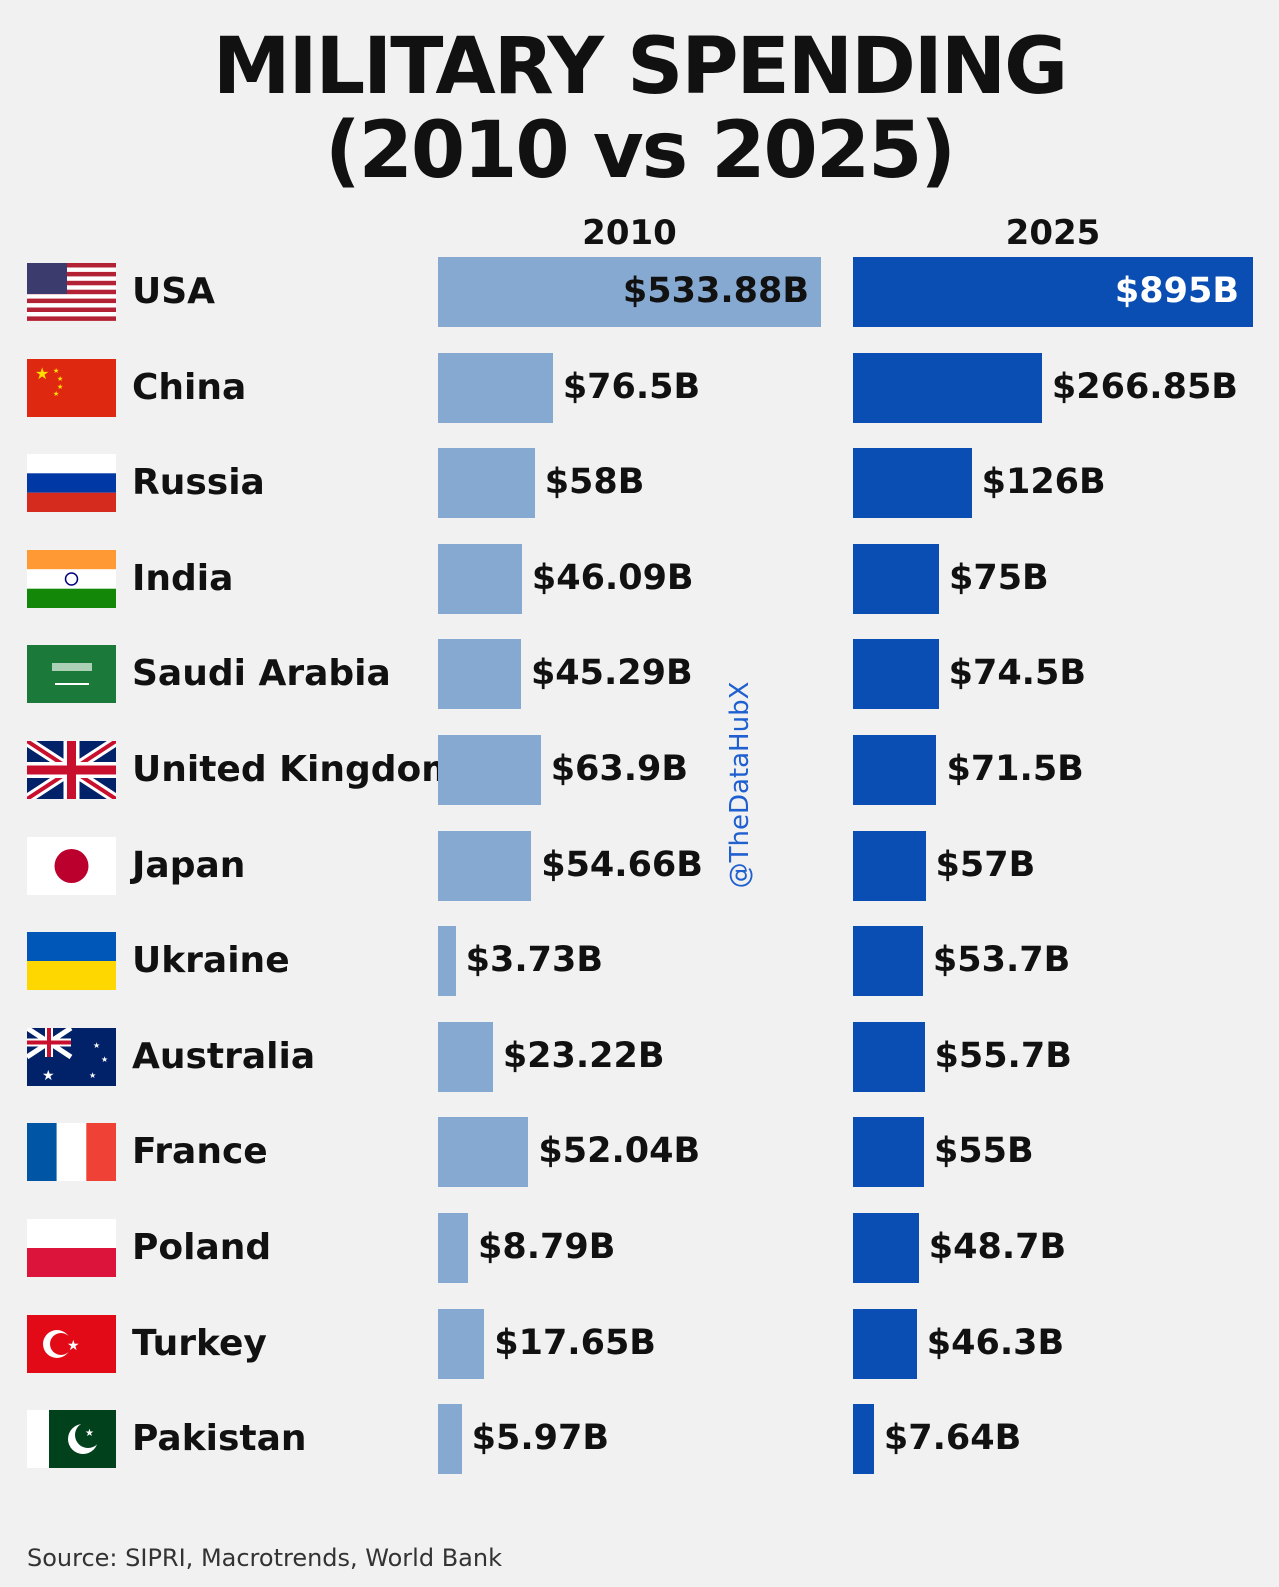  I want to click on country-label: Russia, so click(198, 483).